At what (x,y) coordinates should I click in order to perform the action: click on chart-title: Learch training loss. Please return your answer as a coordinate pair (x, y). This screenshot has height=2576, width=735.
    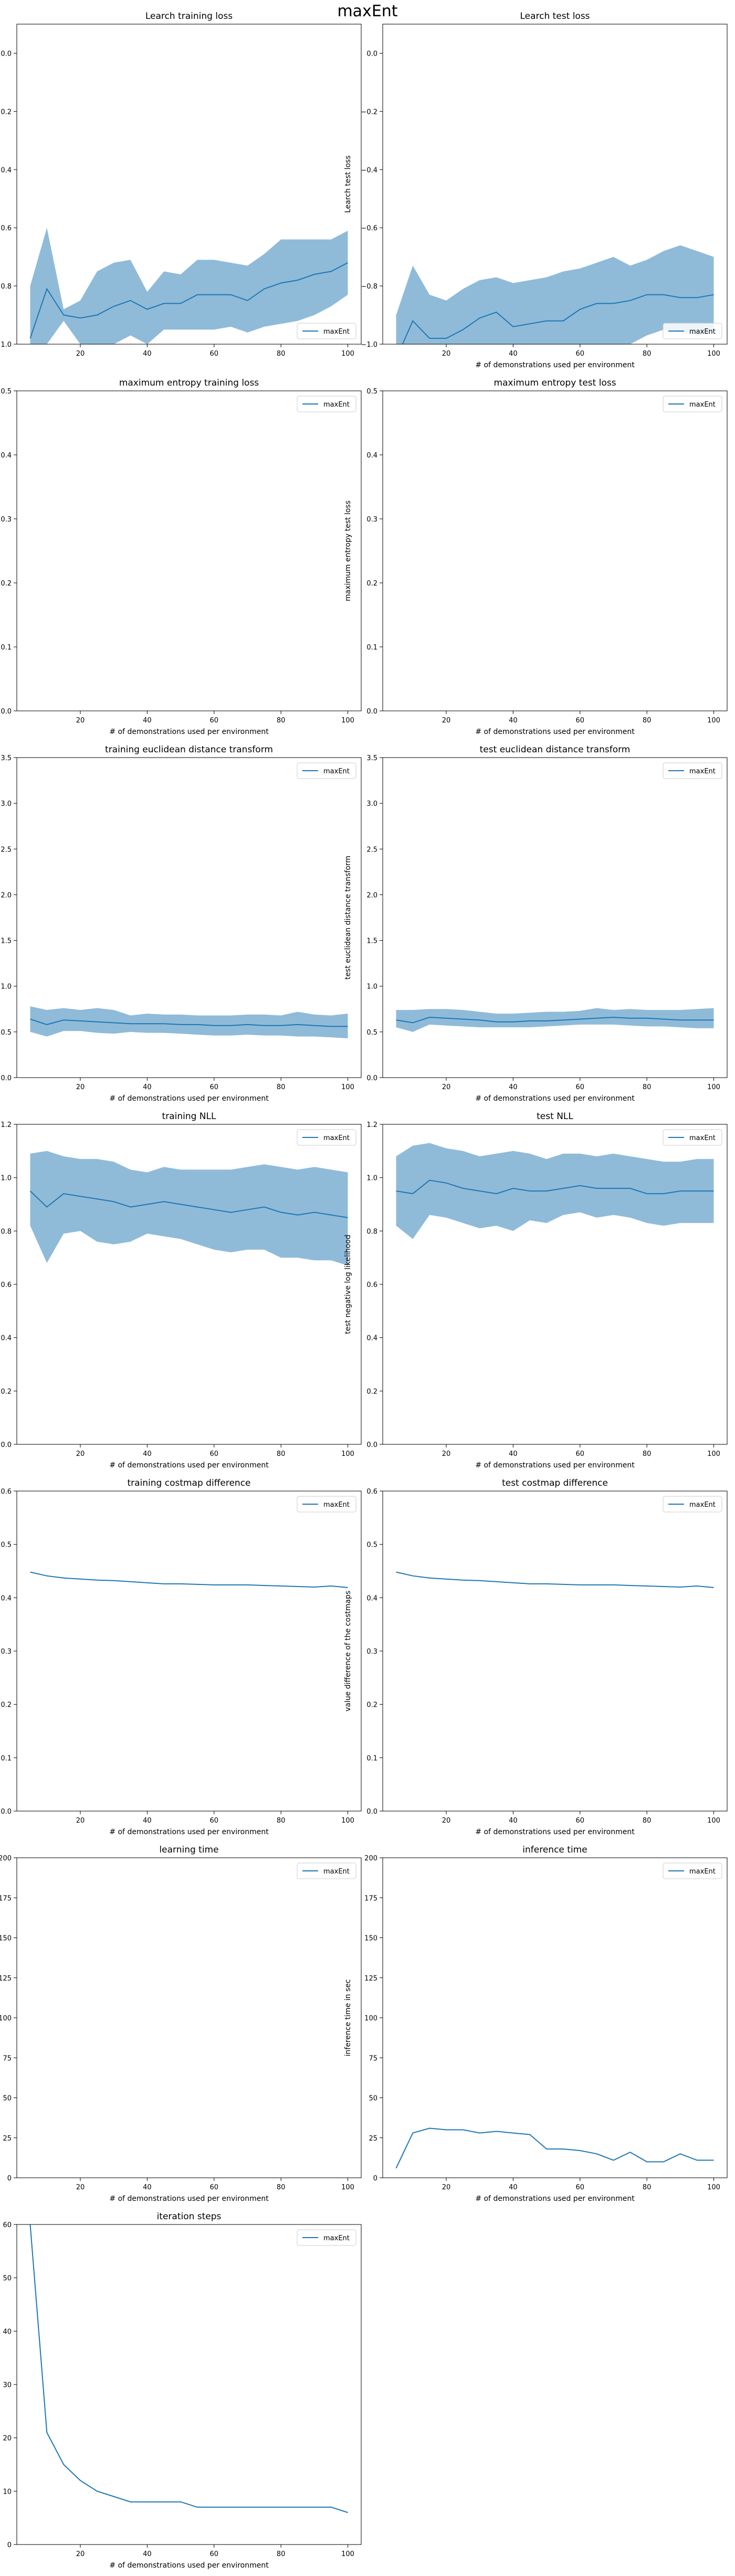
    Looking at the image, I should click on (189, 16).